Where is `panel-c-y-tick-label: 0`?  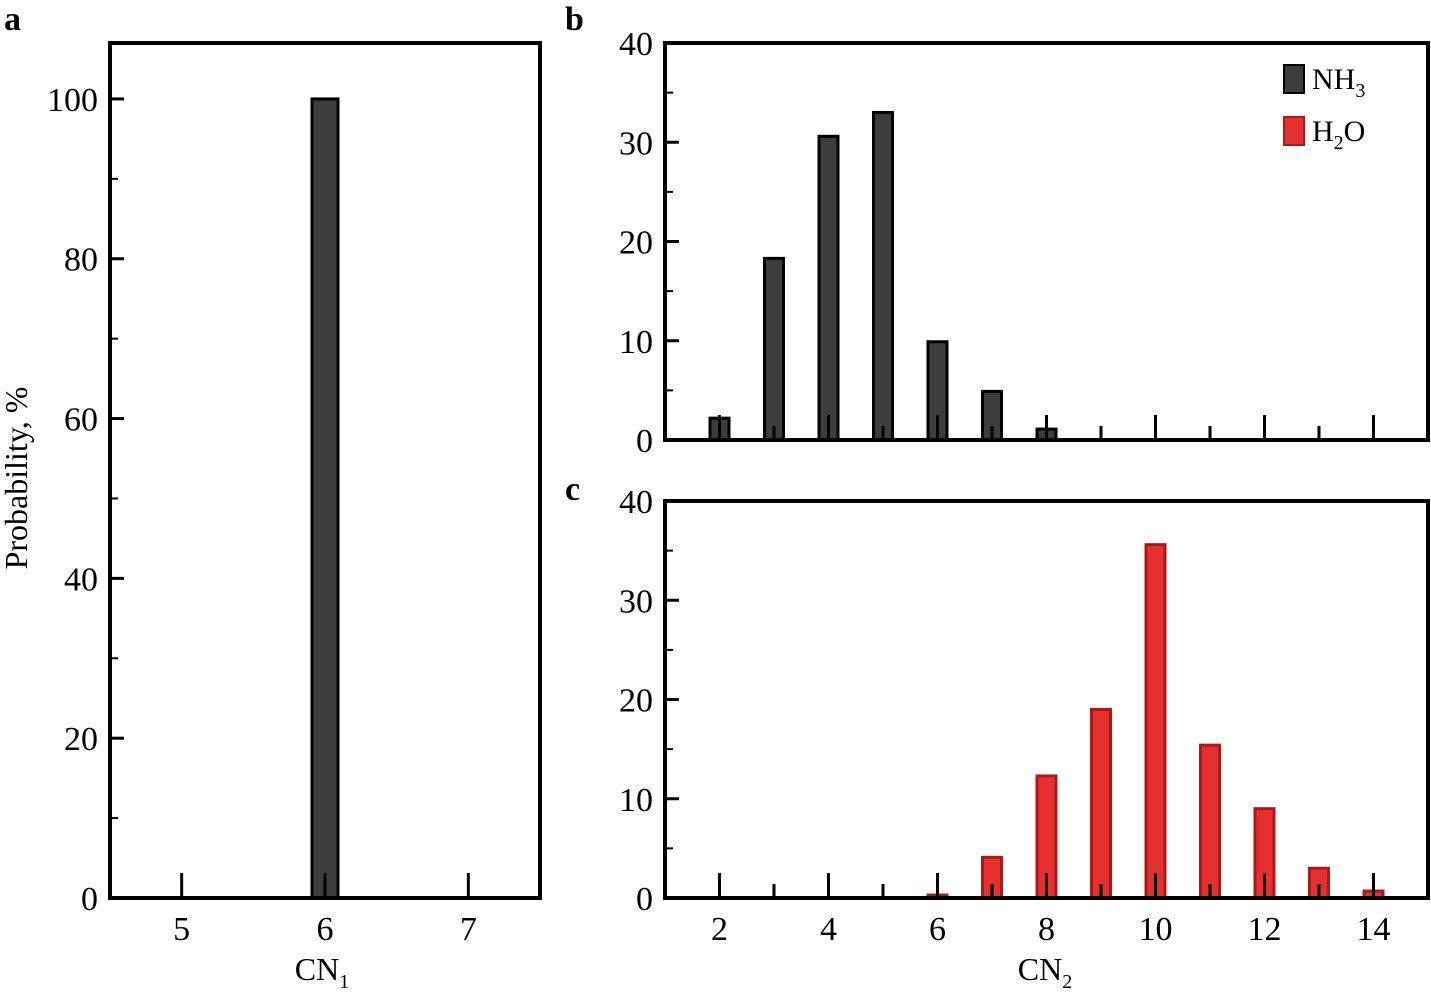
panel-c-y-tick-label: 0 is located at coordinates (644, 899).